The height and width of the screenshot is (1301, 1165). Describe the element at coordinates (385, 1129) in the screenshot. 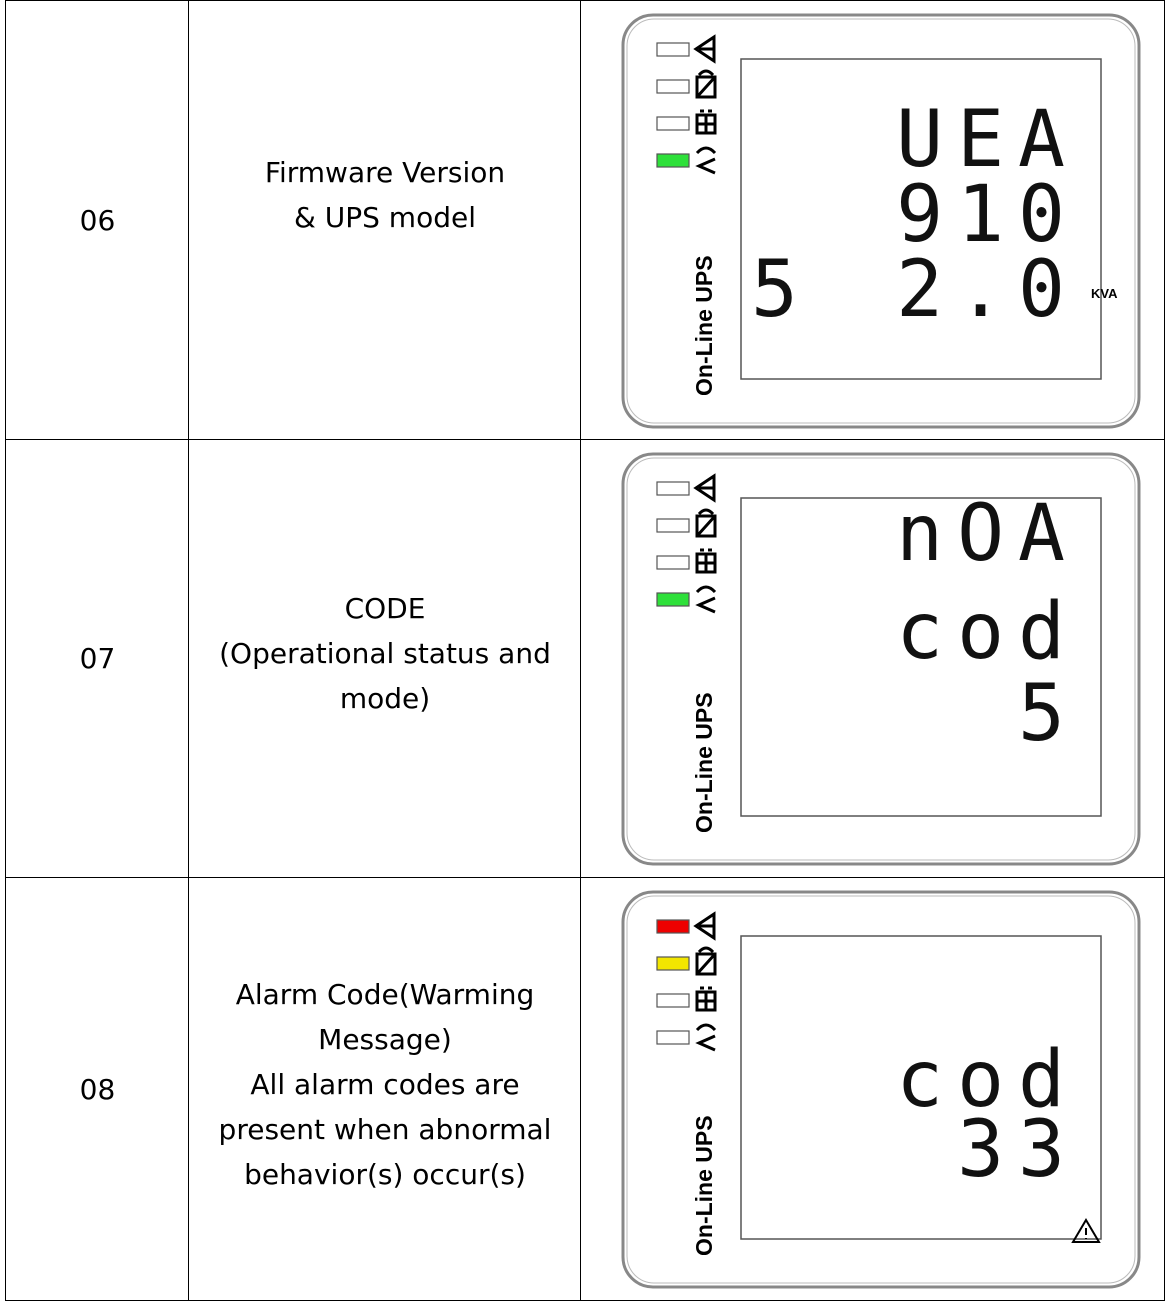

I see `description-line: present when abnormal` at that location.